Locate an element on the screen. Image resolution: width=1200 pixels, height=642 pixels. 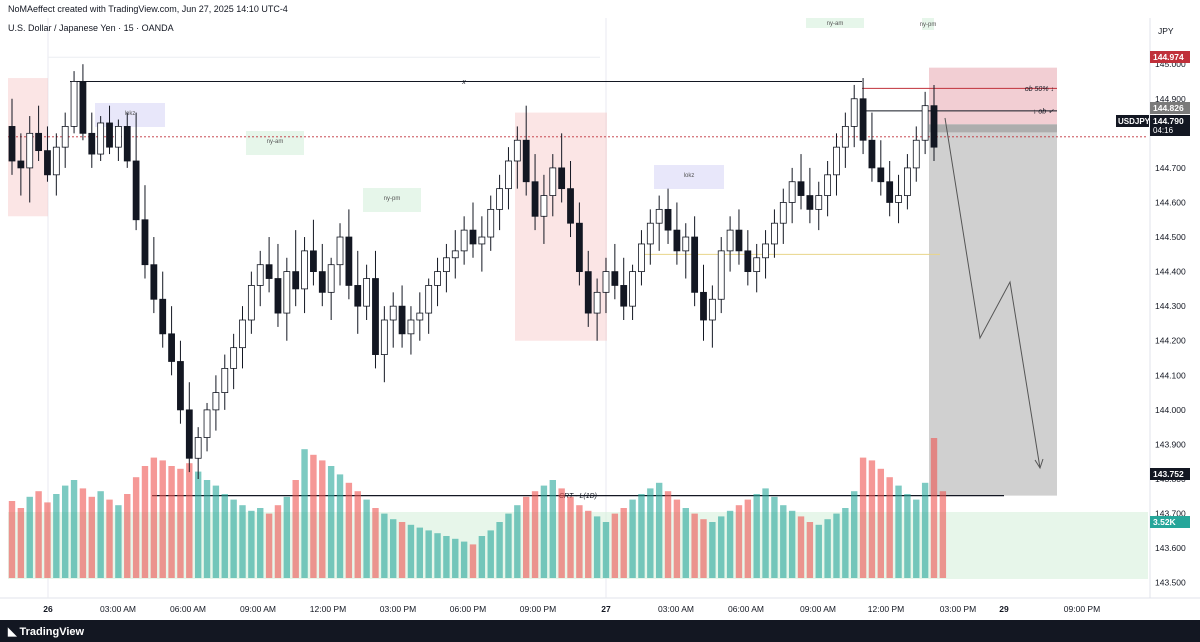
annotation-label: x is located at coordinates (463, 82).